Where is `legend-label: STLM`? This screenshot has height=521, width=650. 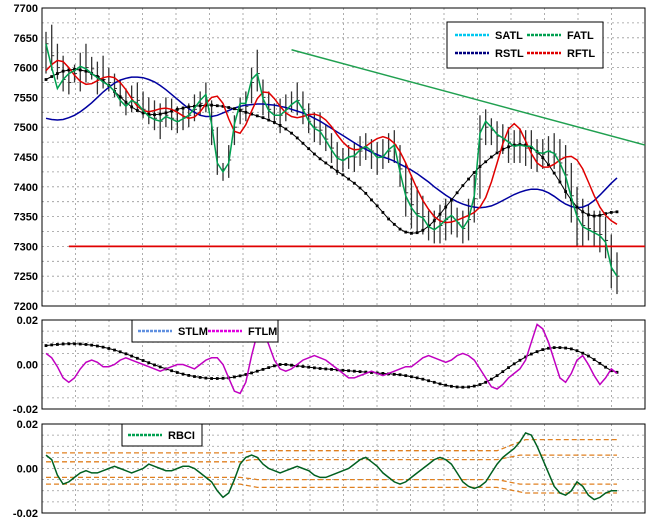 legend-label: STLM is located at coordinates (193, 332).